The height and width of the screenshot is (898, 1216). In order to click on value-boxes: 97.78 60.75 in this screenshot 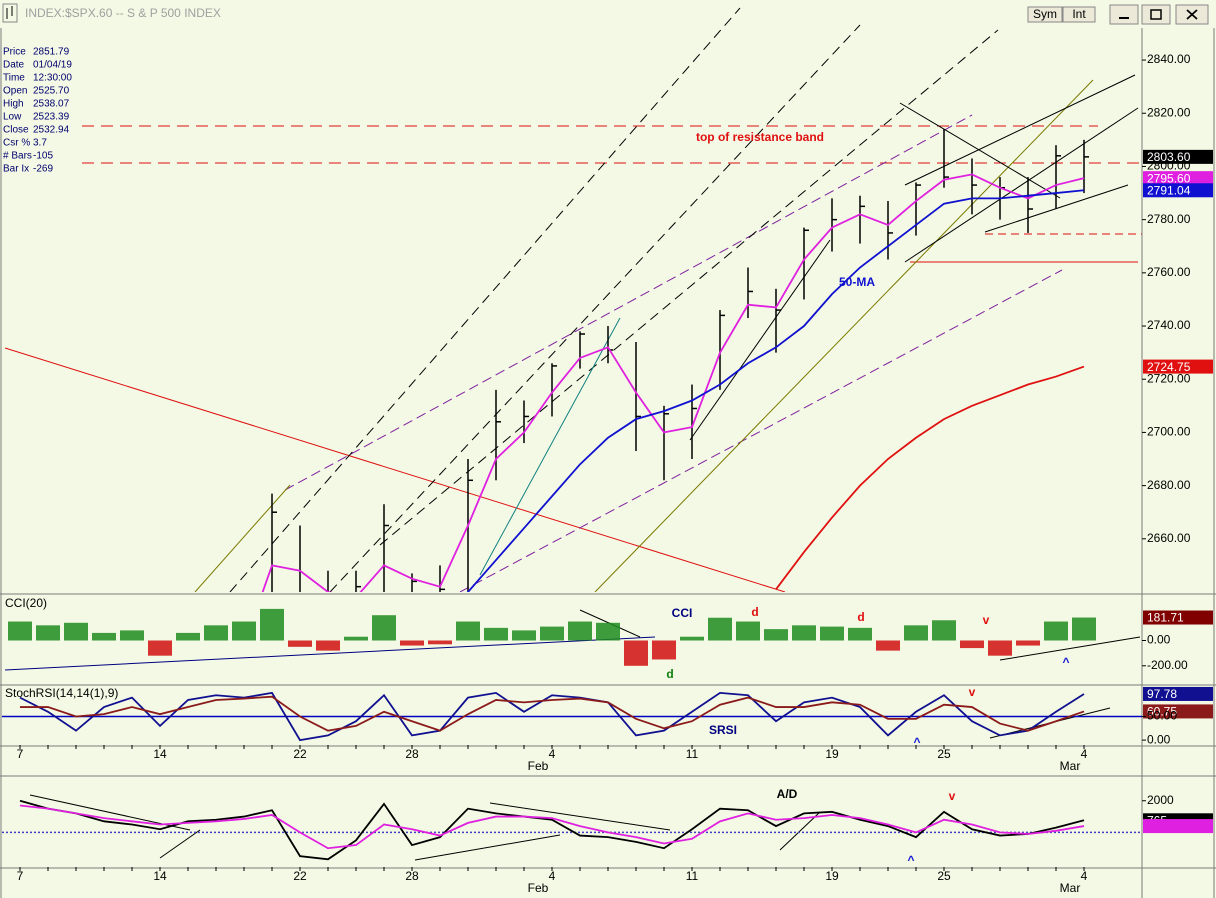, I will do `click(1178, 702)`.